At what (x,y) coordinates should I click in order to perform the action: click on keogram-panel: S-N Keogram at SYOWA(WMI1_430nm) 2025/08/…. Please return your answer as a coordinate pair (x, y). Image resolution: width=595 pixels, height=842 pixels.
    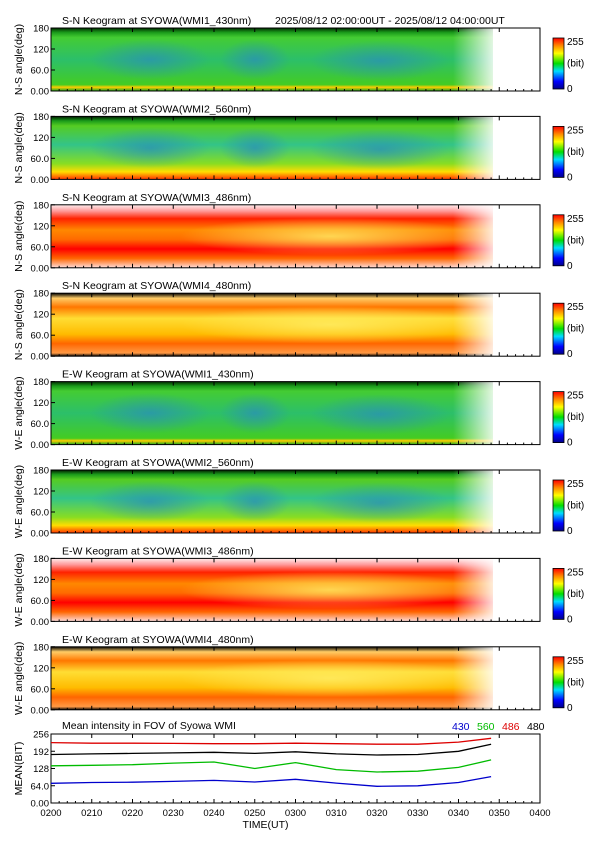
    Looking at the image, I should click on (298, 56).